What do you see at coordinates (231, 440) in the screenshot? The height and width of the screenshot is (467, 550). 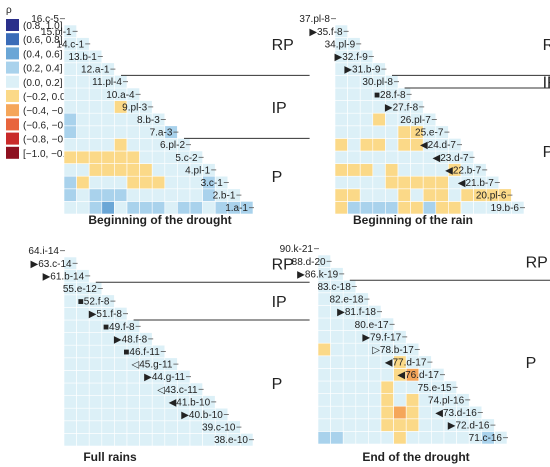 I see `variable-label: 38.e-10` at bounding box center [231, 440].